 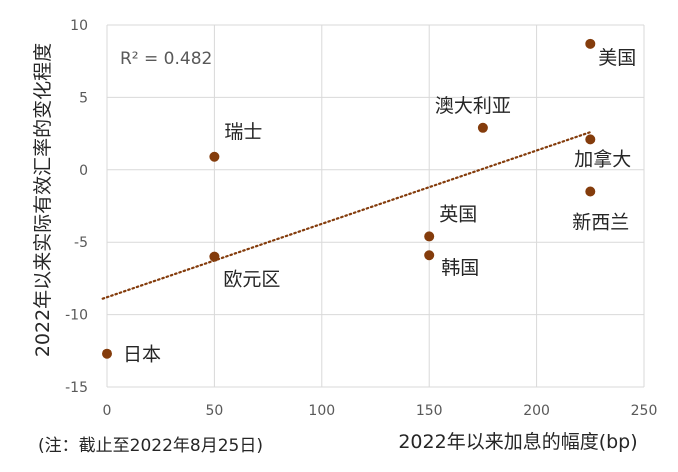 What do you see at coordinates (429, 411) in the screenshot?
I see `x-tick-label: 150` at bounding box center [429, 411].